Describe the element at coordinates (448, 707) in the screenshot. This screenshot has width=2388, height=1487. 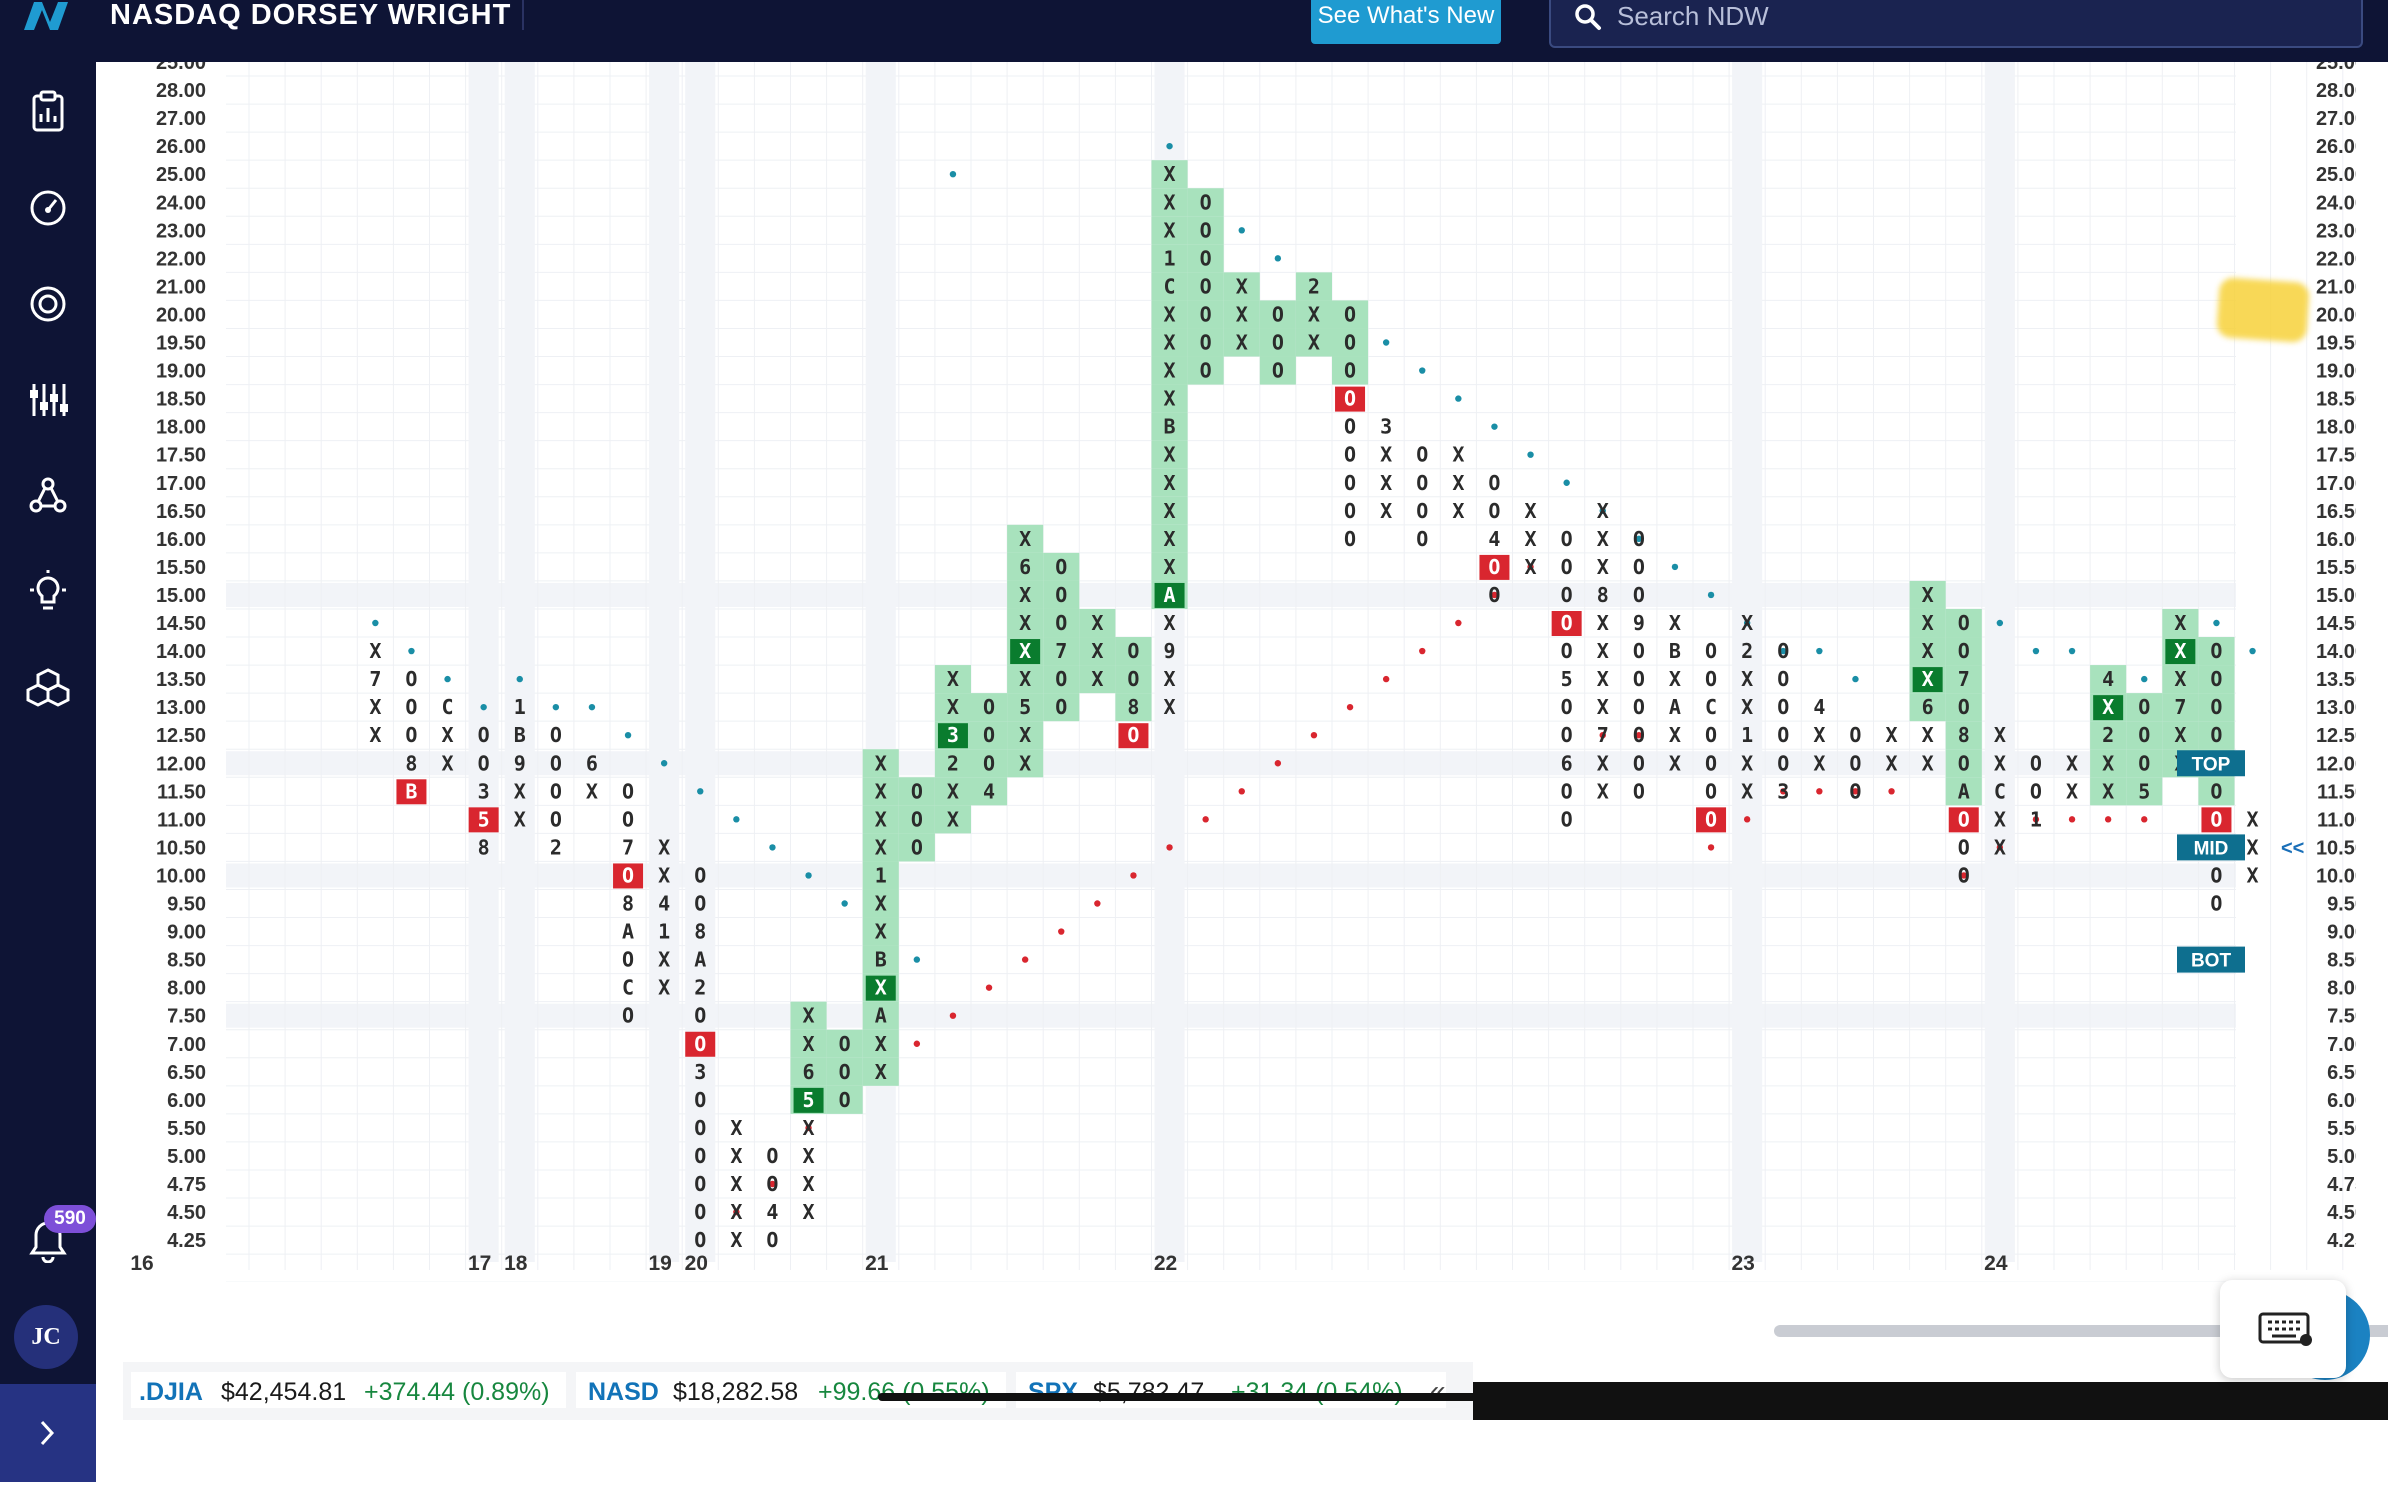
I see `pnf-box: C` at that location.